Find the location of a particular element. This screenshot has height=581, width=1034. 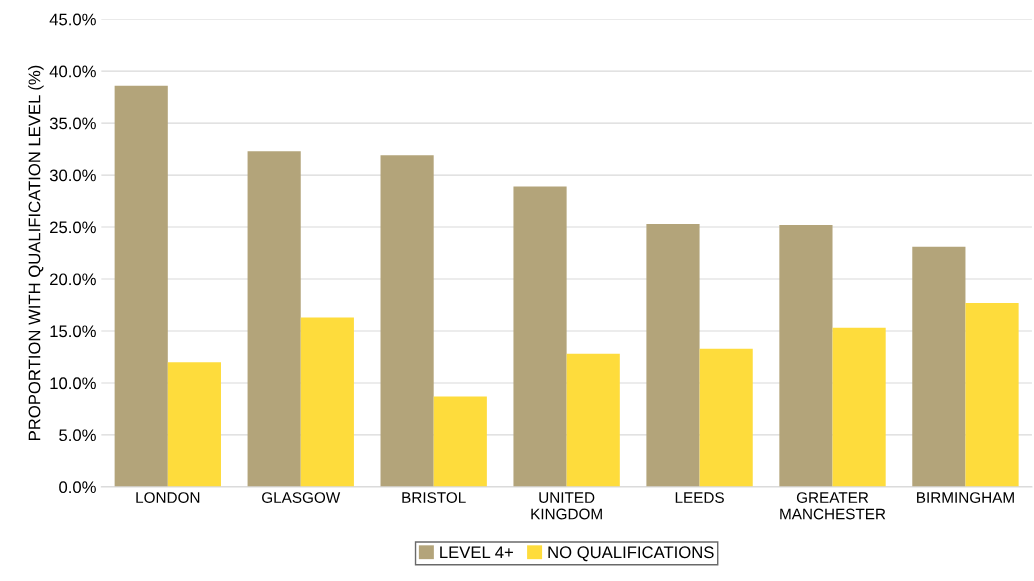

y-tick-label: 10.0% is located at coordinates (73, 383).